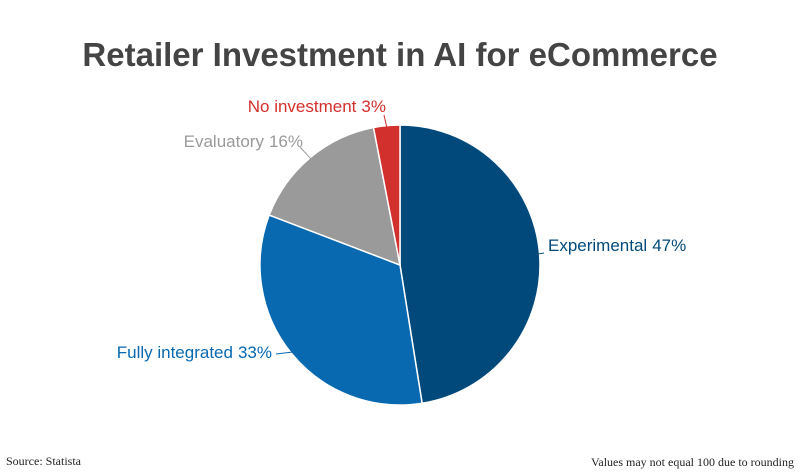 This screenshot has width=800, height=475. Describe the element at coordinates (286, 141) in the screenshot. I see `value-label: 16%` at that location.